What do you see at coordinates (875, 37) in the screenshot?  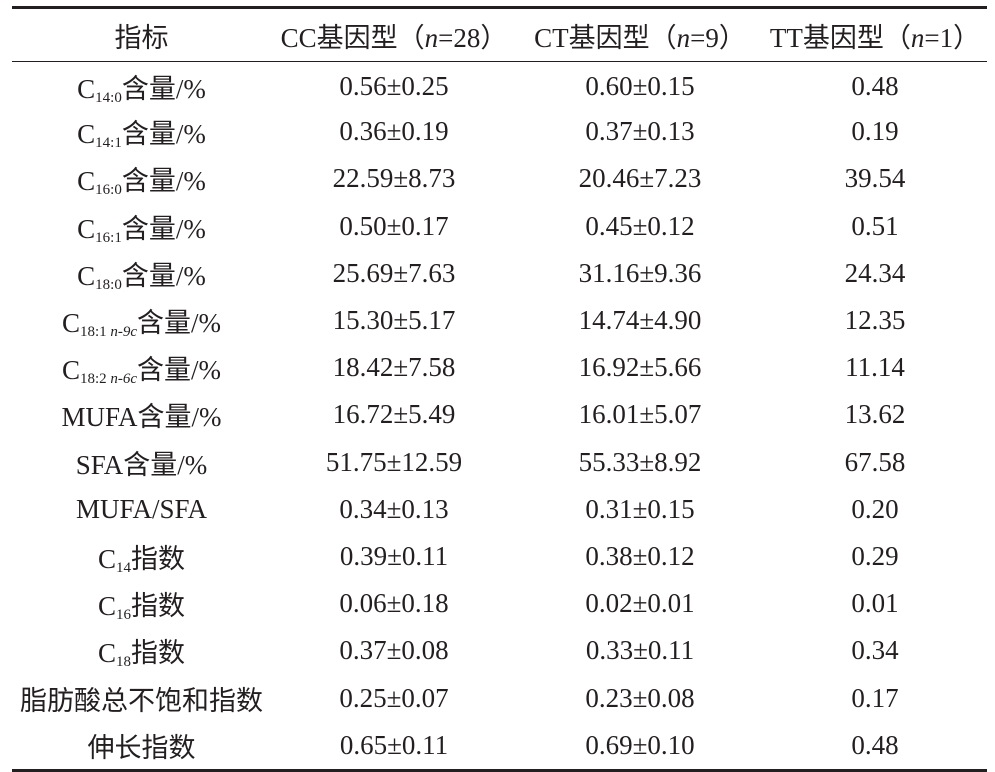 I see `header-tt-genotype: TT基因型（n=1）` at bounding box center [875, 37].